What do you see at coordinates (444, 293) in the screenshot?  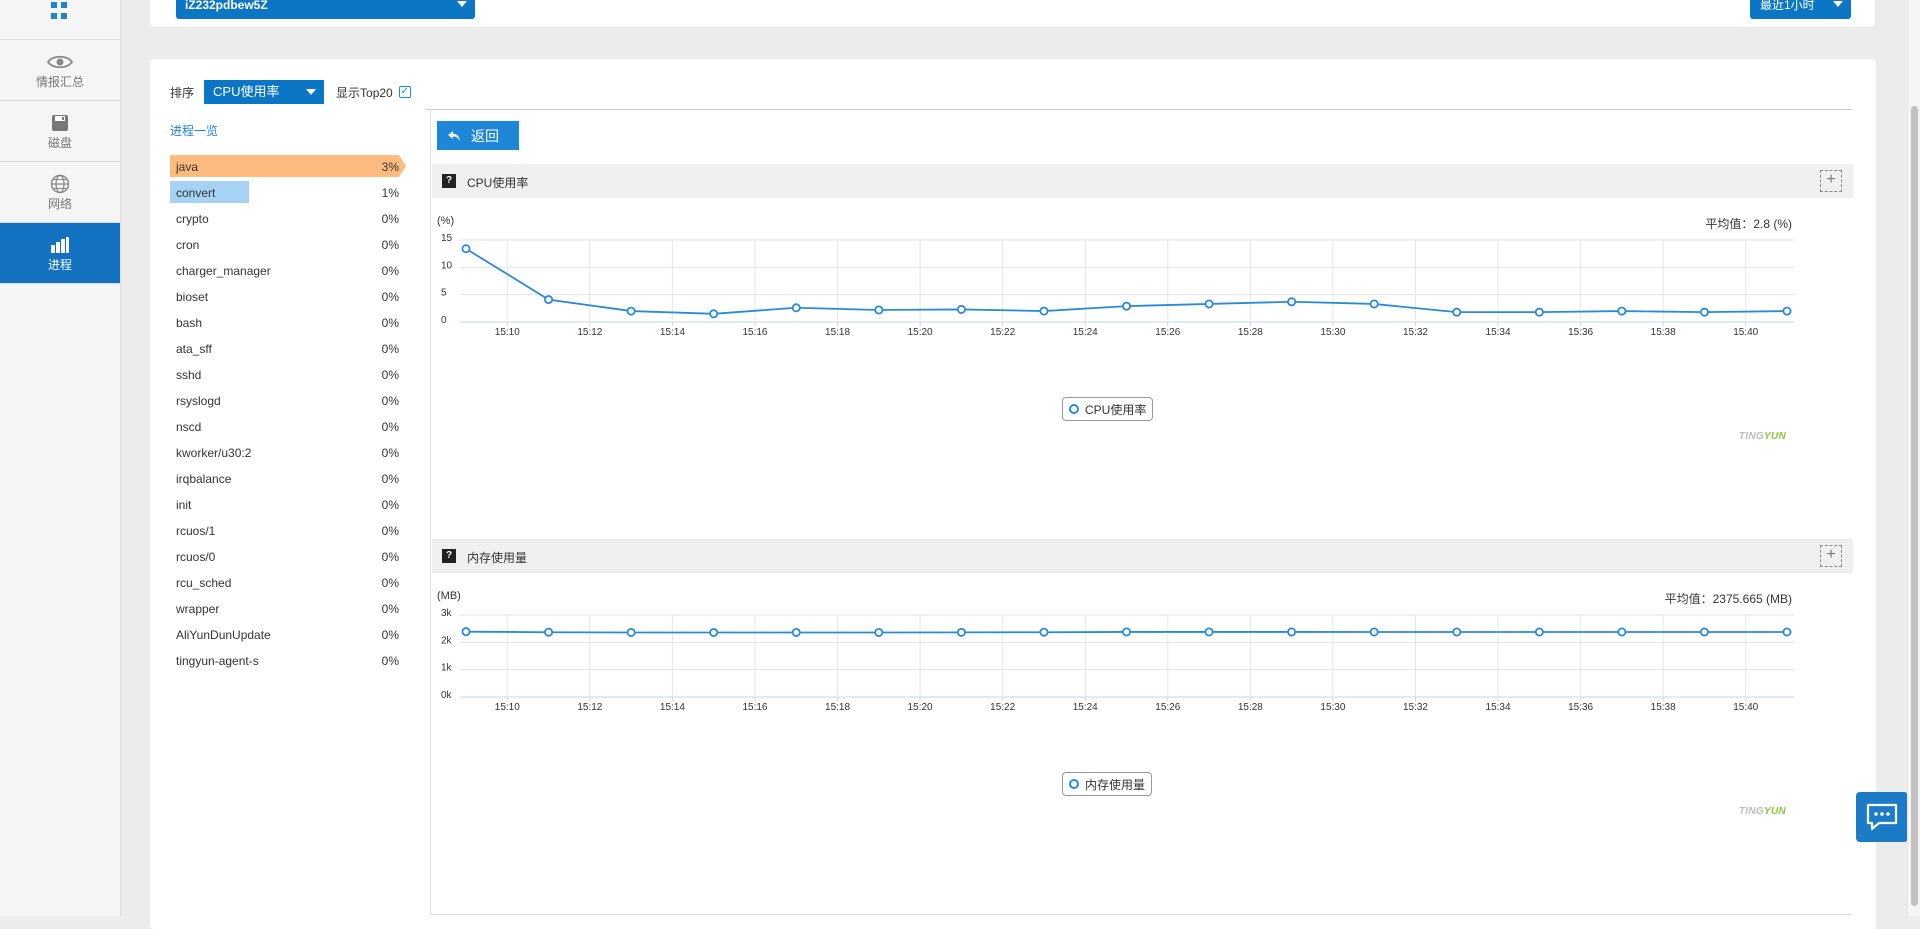 I see `y-tick-label: 5` at bounding box center [444, 293].